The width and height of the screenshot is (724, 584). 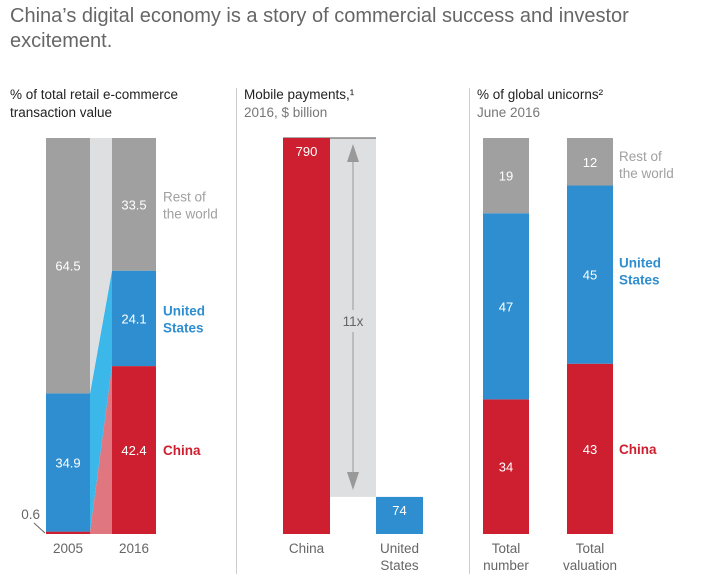 I want to click on value-label: 45, so click(x=590, y=275).